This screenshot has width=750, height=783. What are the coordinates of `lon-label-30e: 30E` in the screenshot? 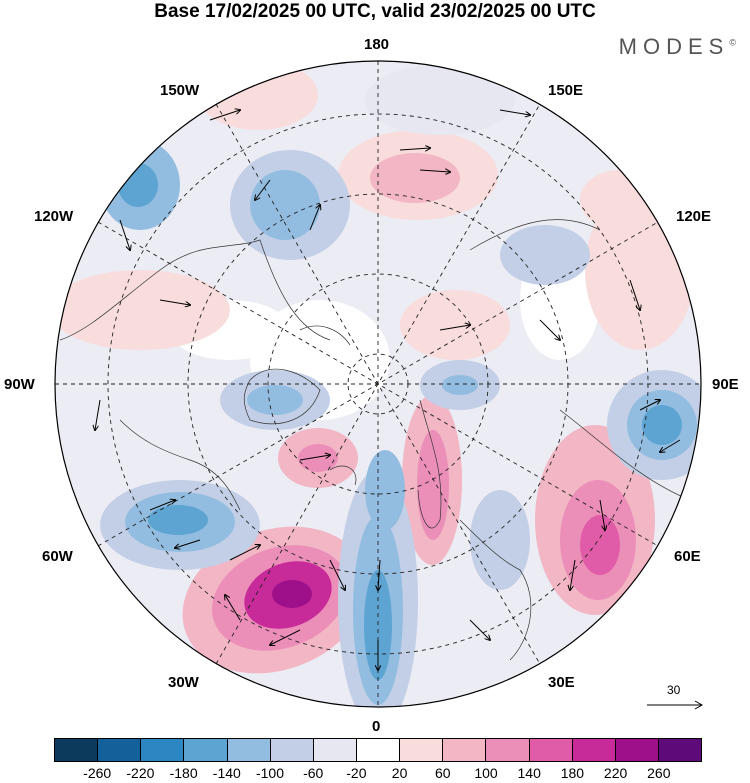 It's located at (561, 682).